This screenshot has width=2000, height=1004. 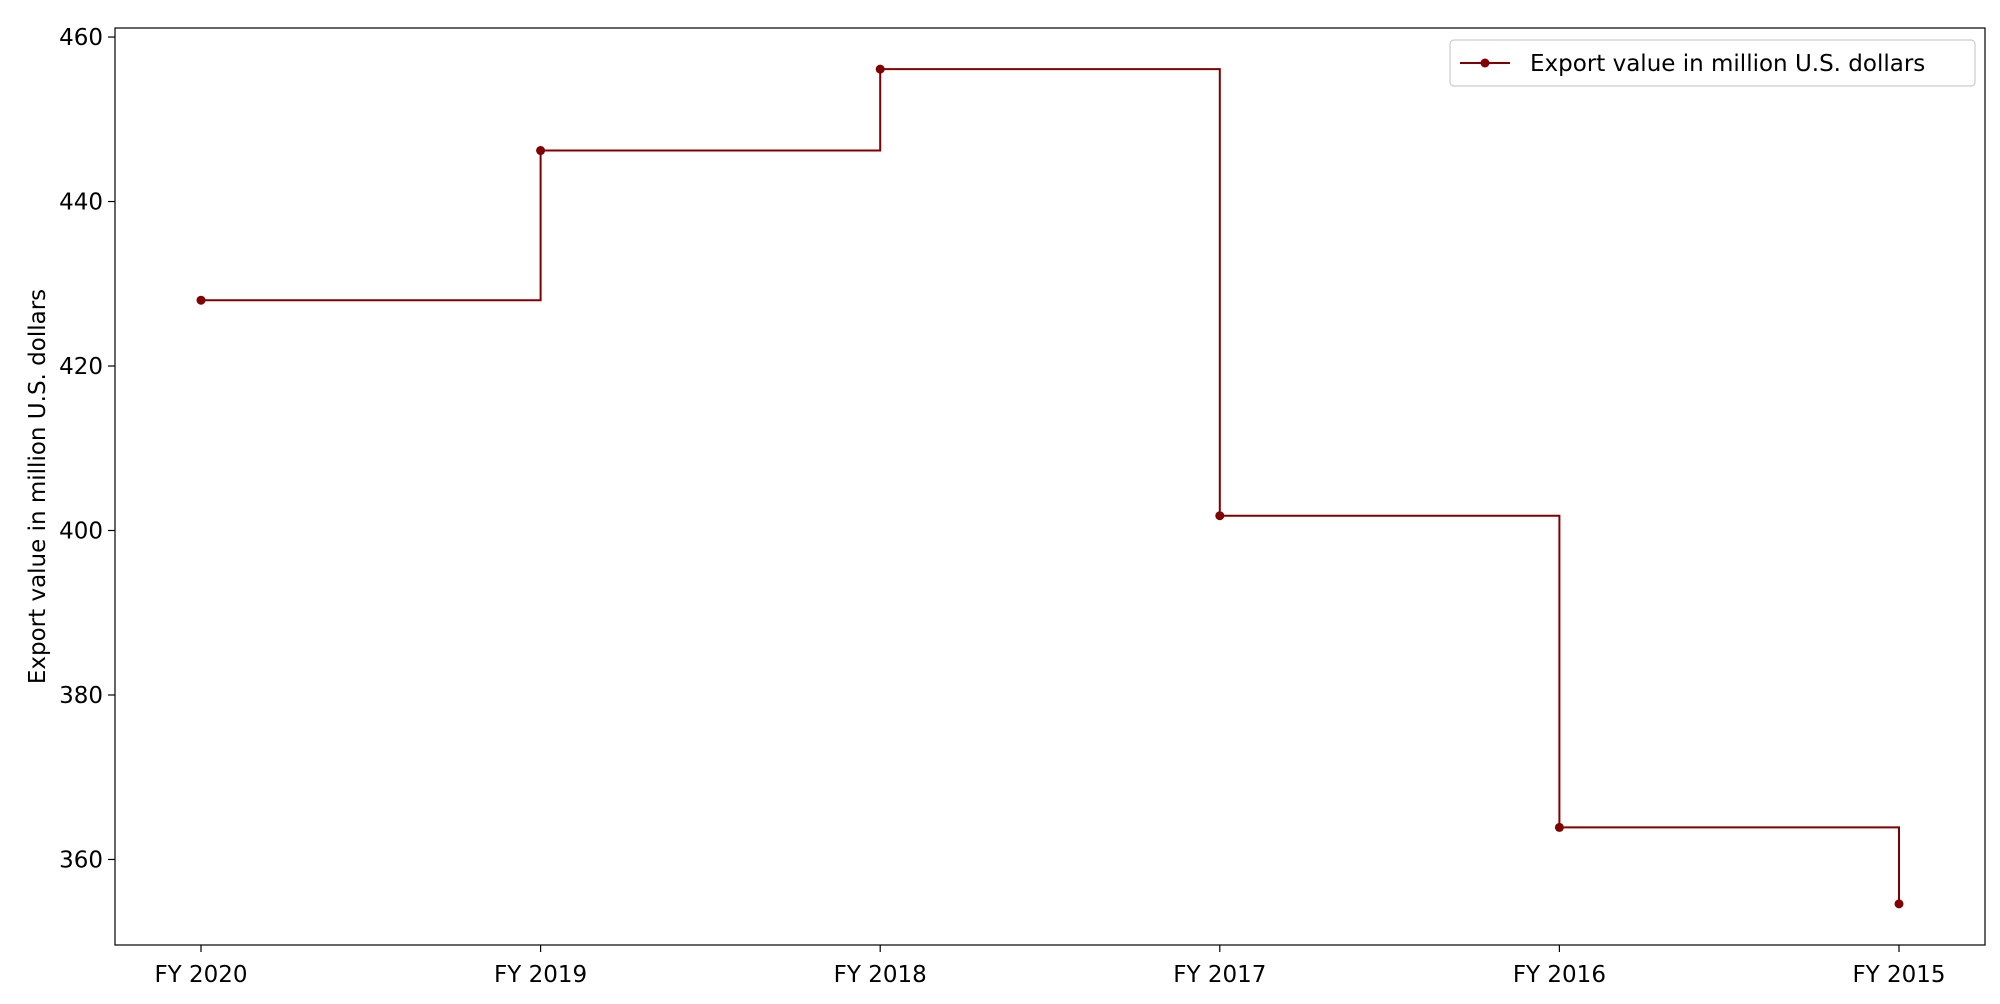 I want to click on y-tick-label: 360, so click(x=81, y=860).